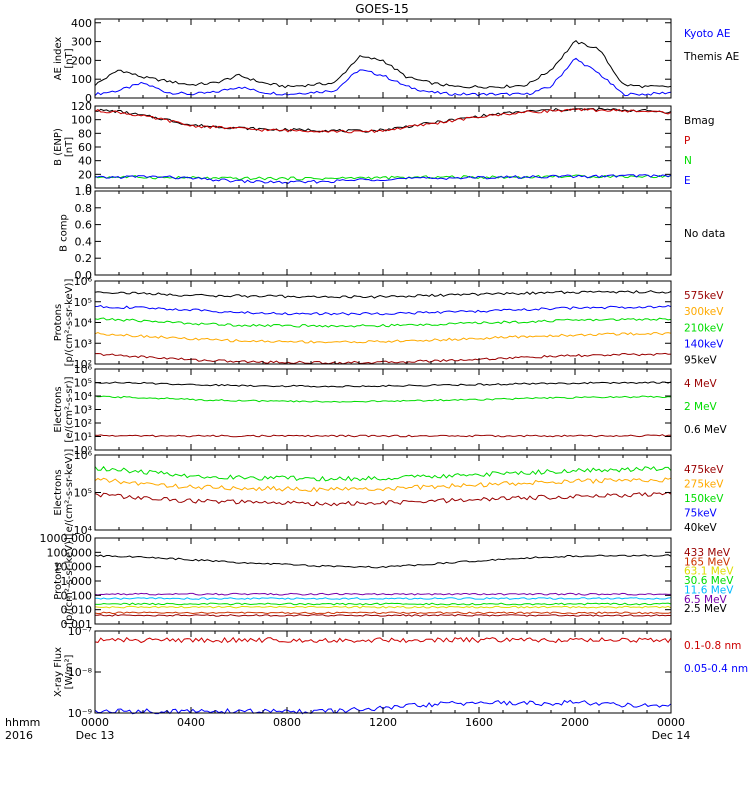 The height and width of the screenshot is (800, 750). I want to click on y-tick-label: 10⁻⁸, so click(80, 672).